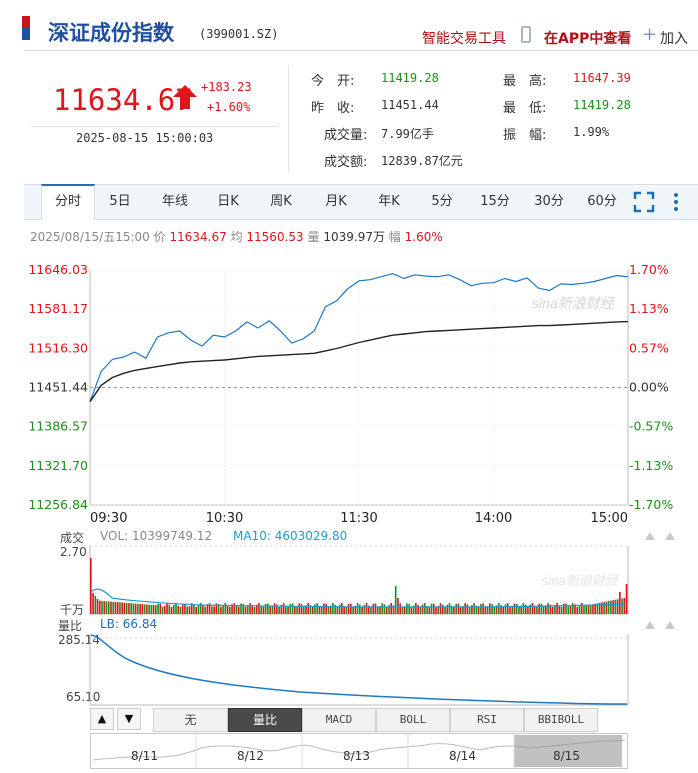 This screenshot has width=698, height=773. Describe the element at coordinates (487, 720) in the screenshot. I see `indicator-rsi-button: RSI` at that location.